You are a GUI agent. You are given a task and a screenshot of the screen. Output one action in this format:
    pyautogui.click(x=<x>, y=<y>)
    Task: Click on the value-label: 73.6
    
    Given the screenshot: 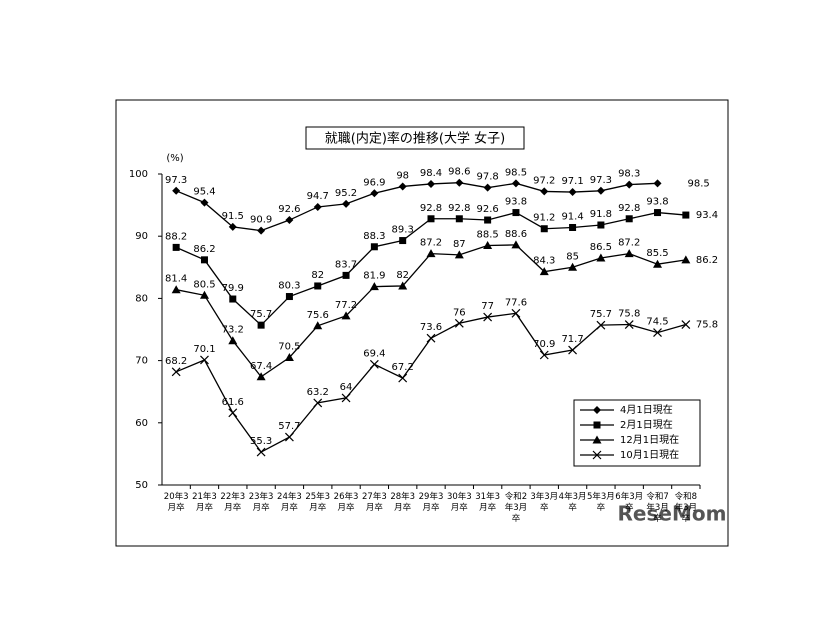 What is the action you would take?
    pyautogui.click(x=431, y=327)
    